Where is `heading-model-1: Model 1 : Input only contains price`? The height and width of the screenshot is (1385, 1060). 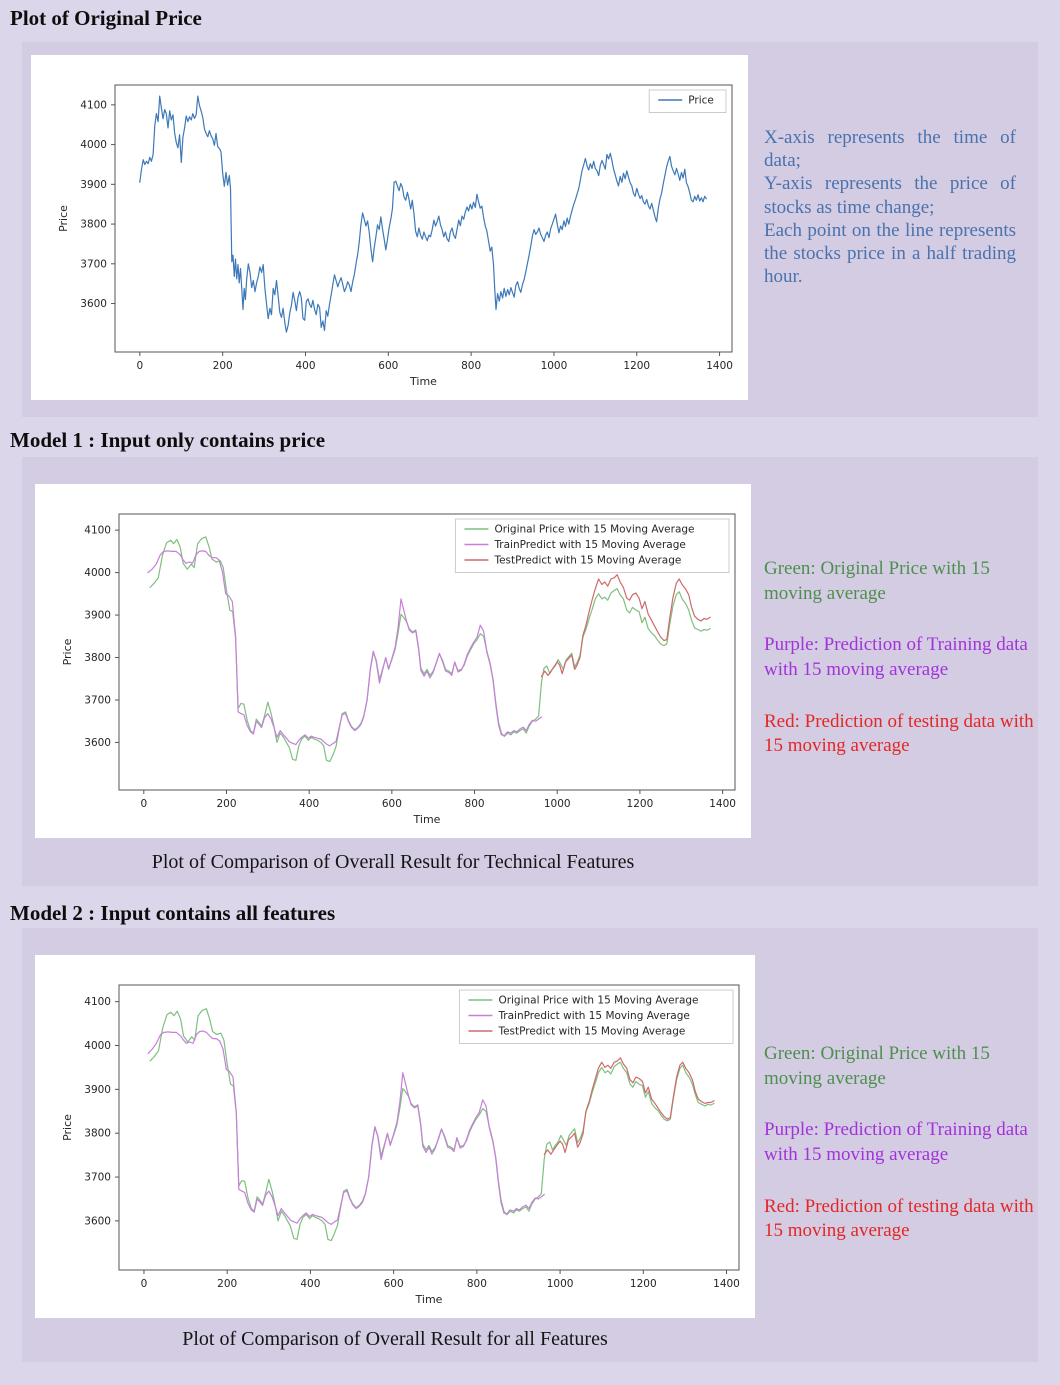
heading-model-1: Model 1 : Input only contains price is located at coordinates (168, 440).